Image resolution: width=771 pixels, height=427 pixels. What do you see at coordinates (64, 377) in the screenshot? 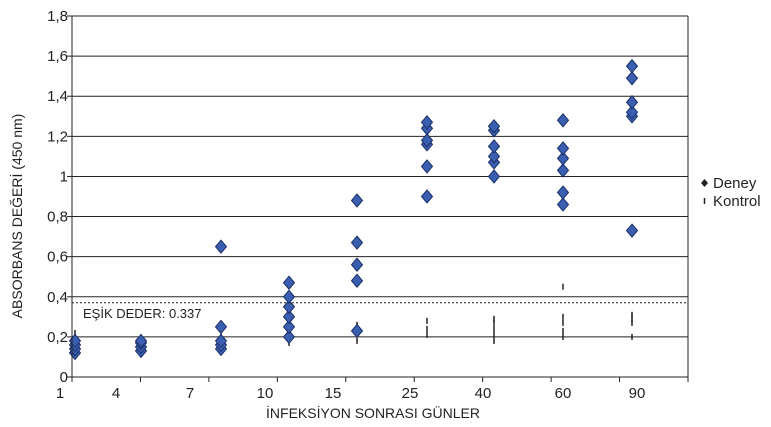
I see `y-tick-label: 0` at bounding box center [64, 377].